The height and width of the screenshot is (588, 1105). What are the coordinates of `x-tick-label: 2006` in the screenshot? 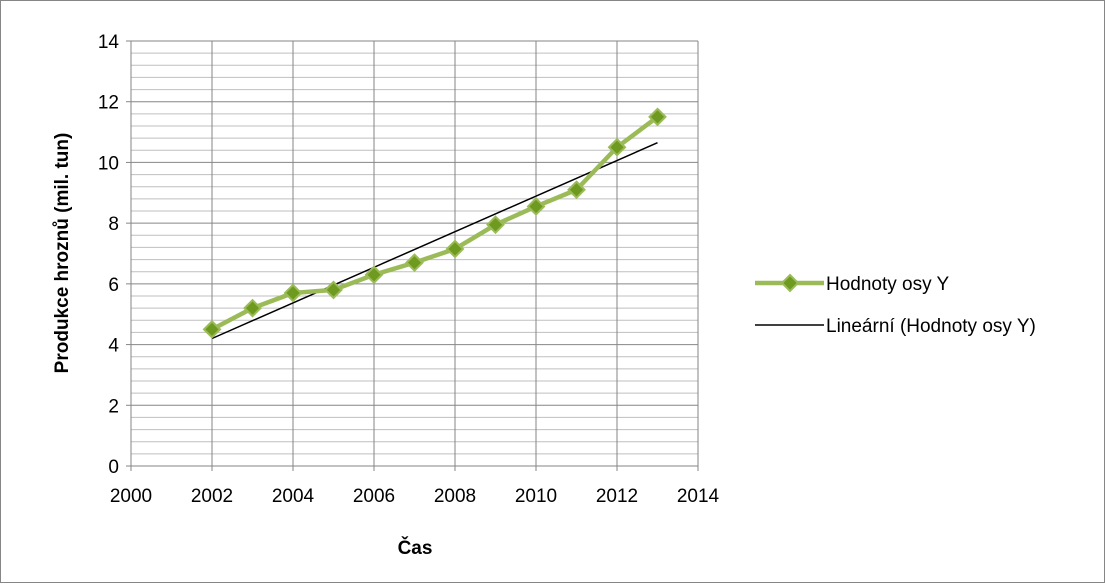 It's located at (374, 496).